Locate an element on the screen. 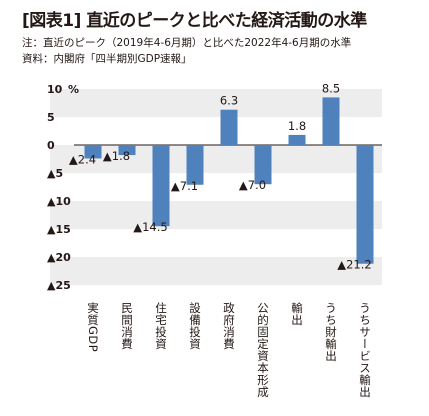 The height and width of the screenshot is (416, 429). x-category-label: うち財輸出 is located at coordinates (331, 332).